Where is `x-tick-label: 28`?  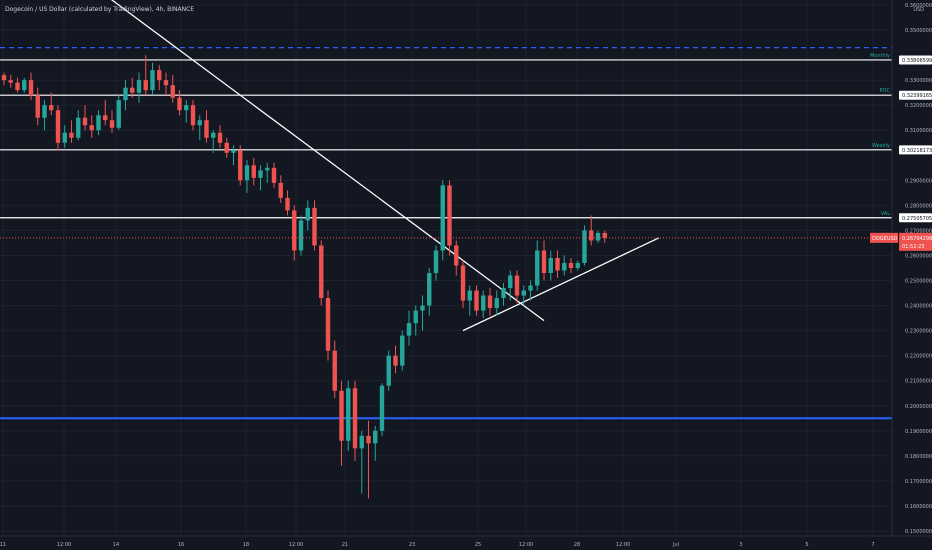
x-tick-label: 28 is located at coordinates (577, 545).